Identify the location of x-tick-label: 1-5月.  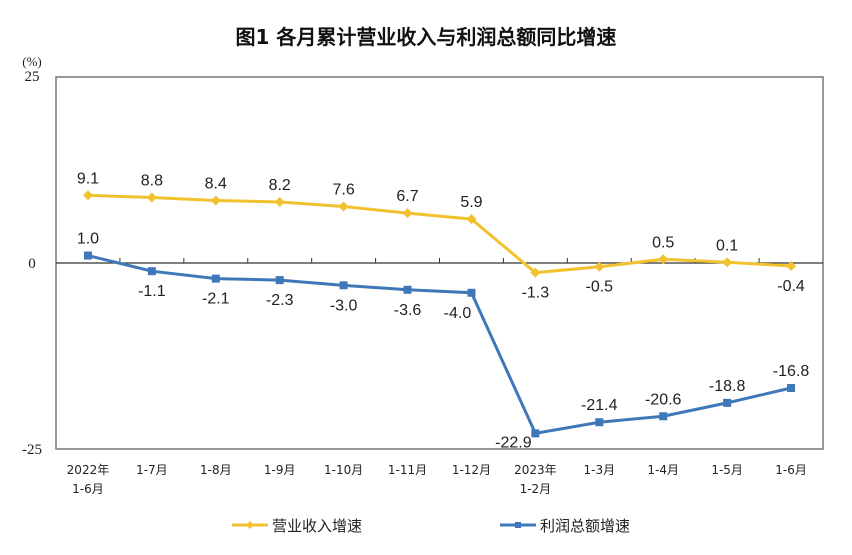
(727, 470).